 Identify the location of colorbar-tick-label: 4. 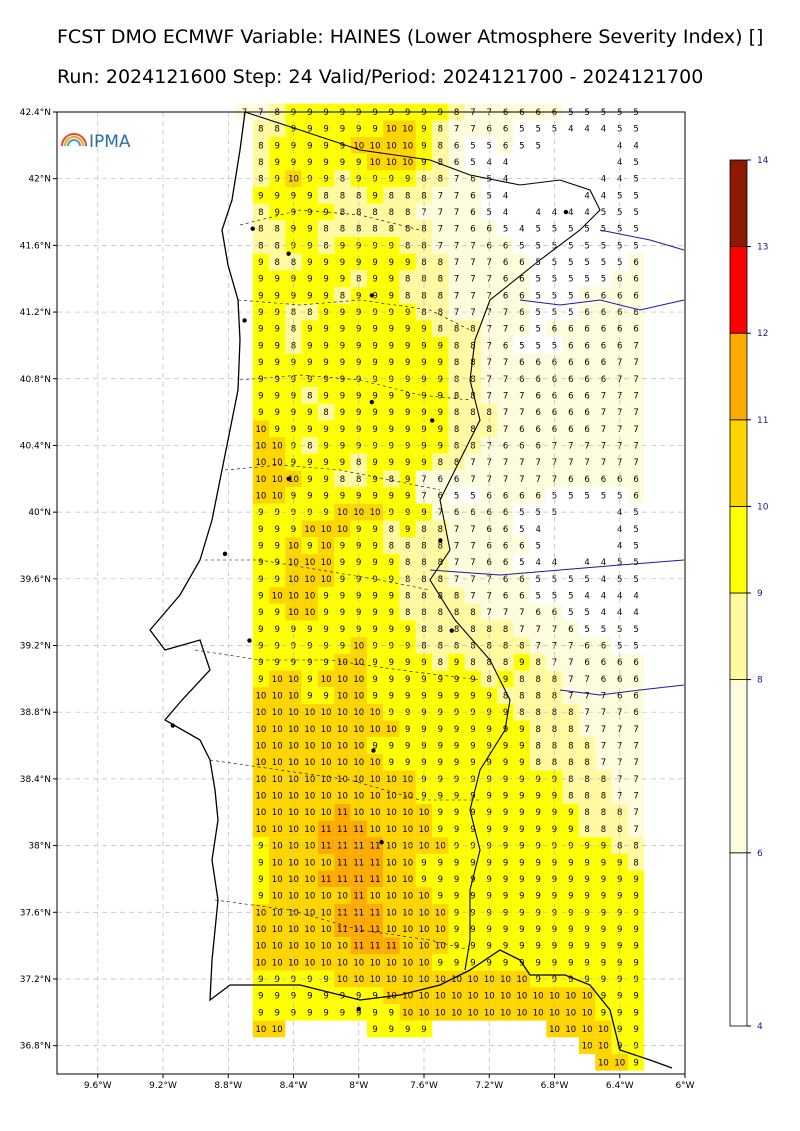
(760, 1027).